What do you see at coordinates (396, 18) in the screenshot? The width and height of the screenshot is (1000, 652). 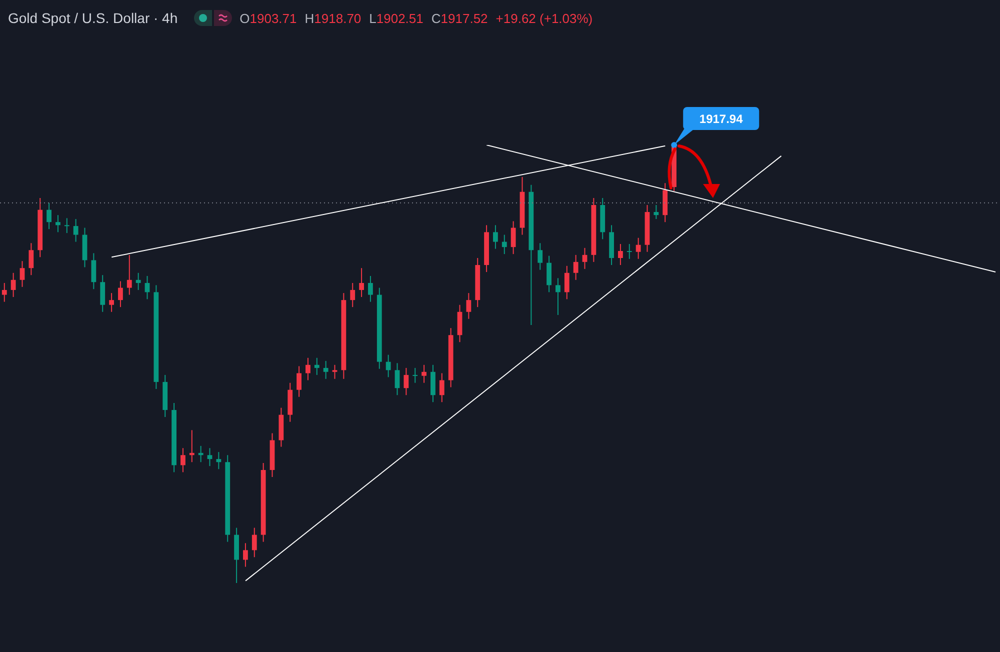 I see `text: L1902.51` at bounding box center [396, 18].